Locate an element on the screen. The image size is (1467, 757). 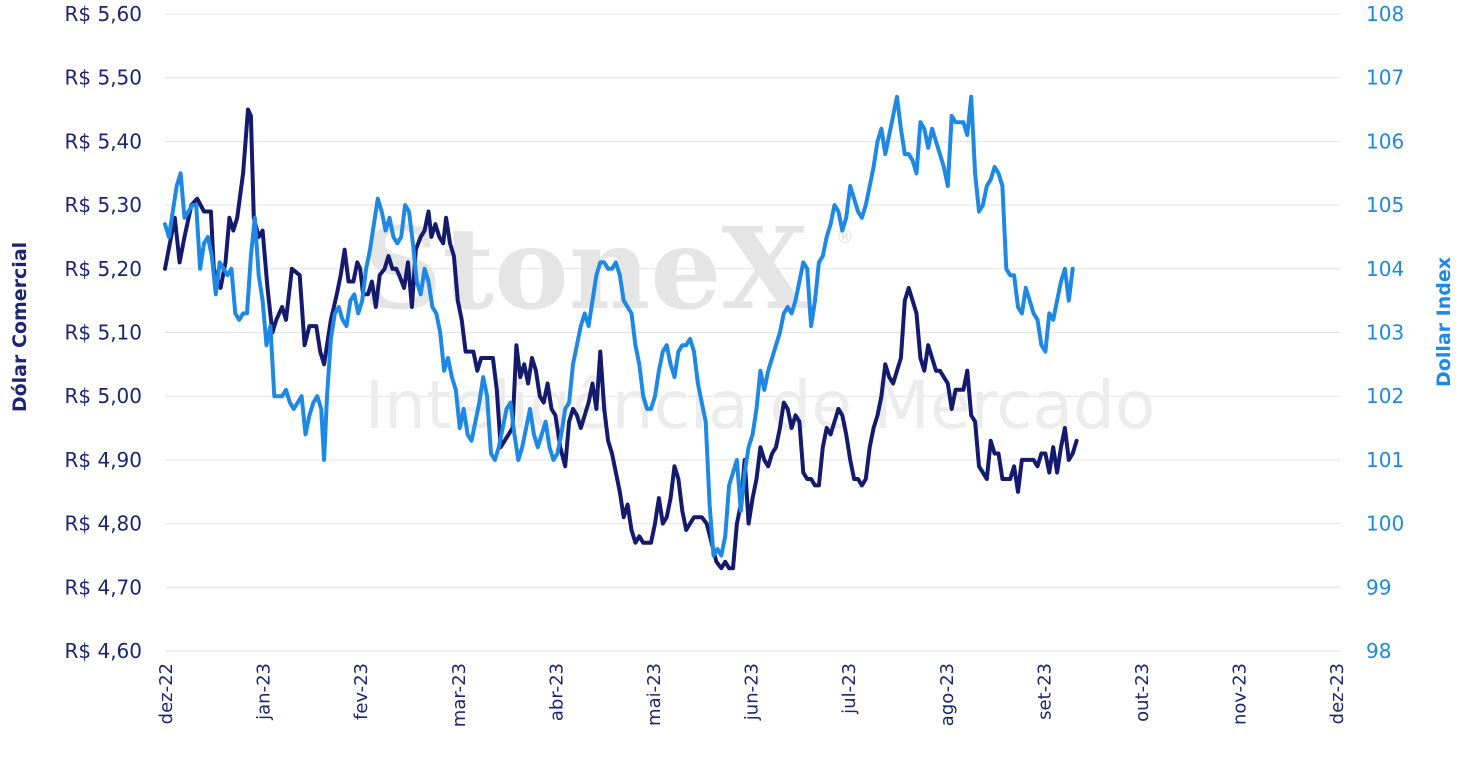
left-tick-label: R$ 5,30 is located at coordinates (103, 205).